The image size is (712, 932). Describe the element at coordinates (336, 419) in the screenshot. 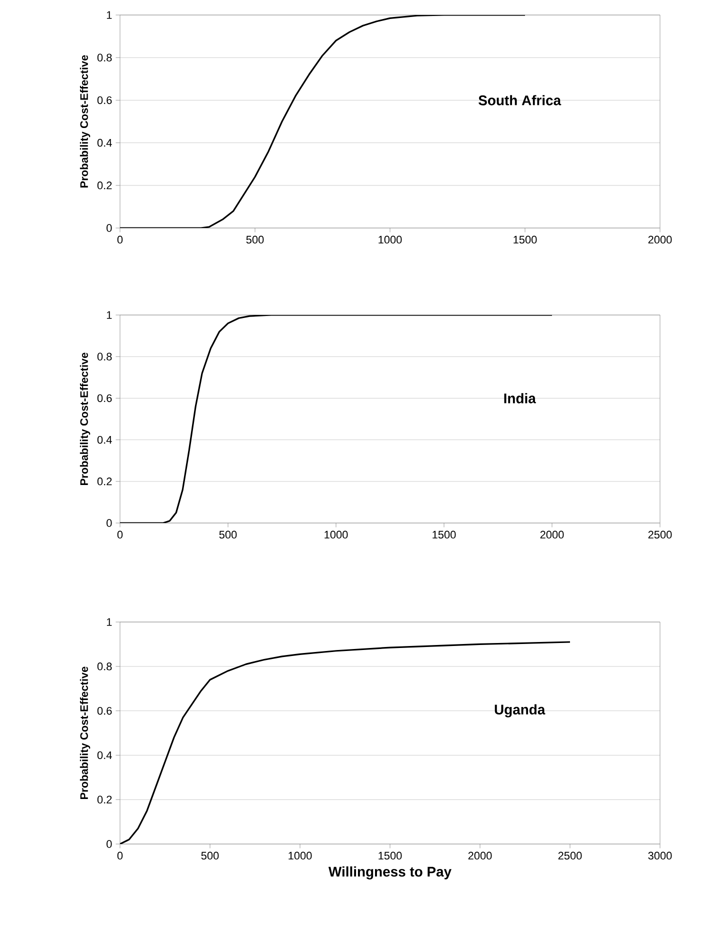

I see `line-series` at that location.